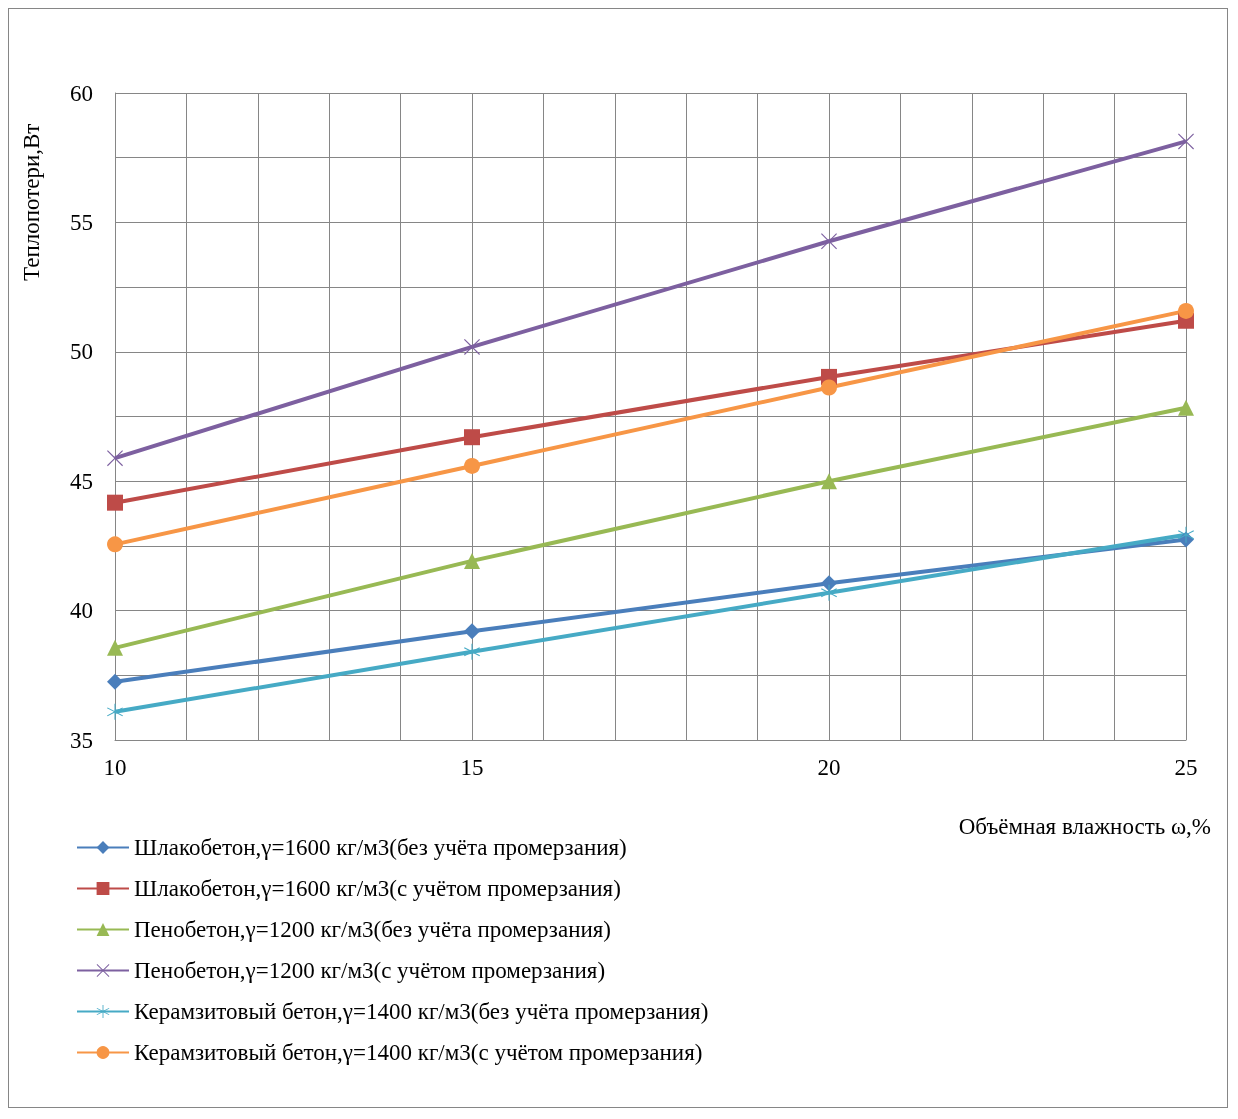 This screenshot has height=1119, width=1238. I want to click on y-tick-label: 55, so click(81, 222).